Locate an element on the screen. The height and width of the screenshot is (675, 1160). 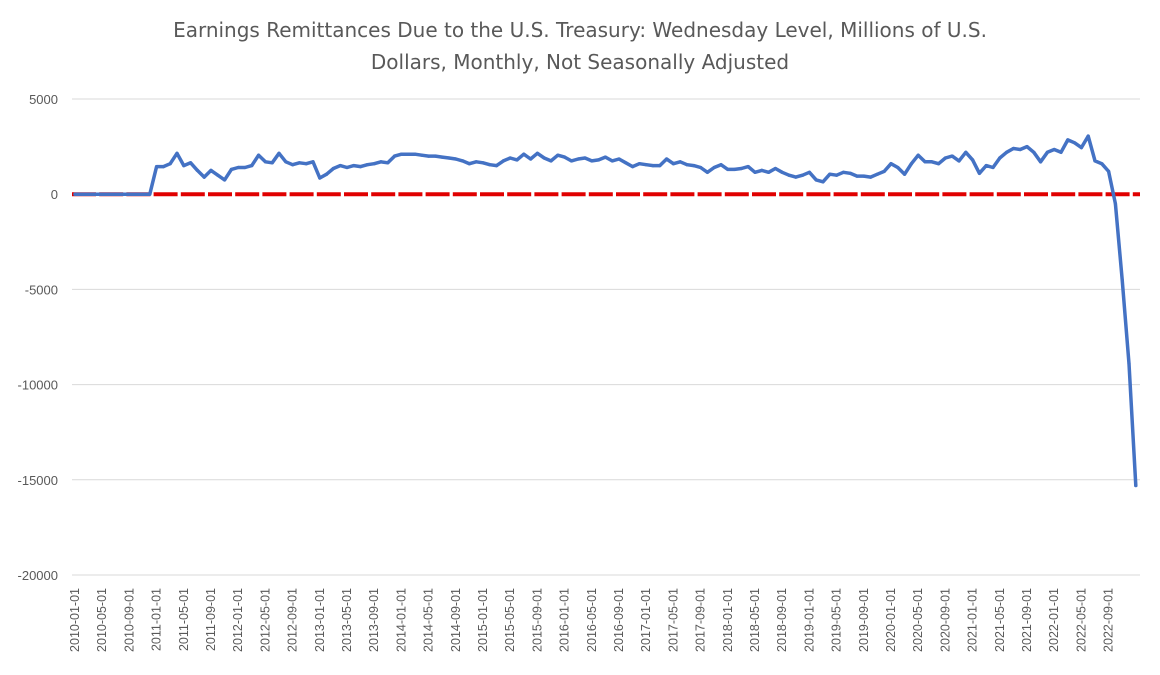
x-tick-label: 2011-05-01 is located at coordinates (184, 619).